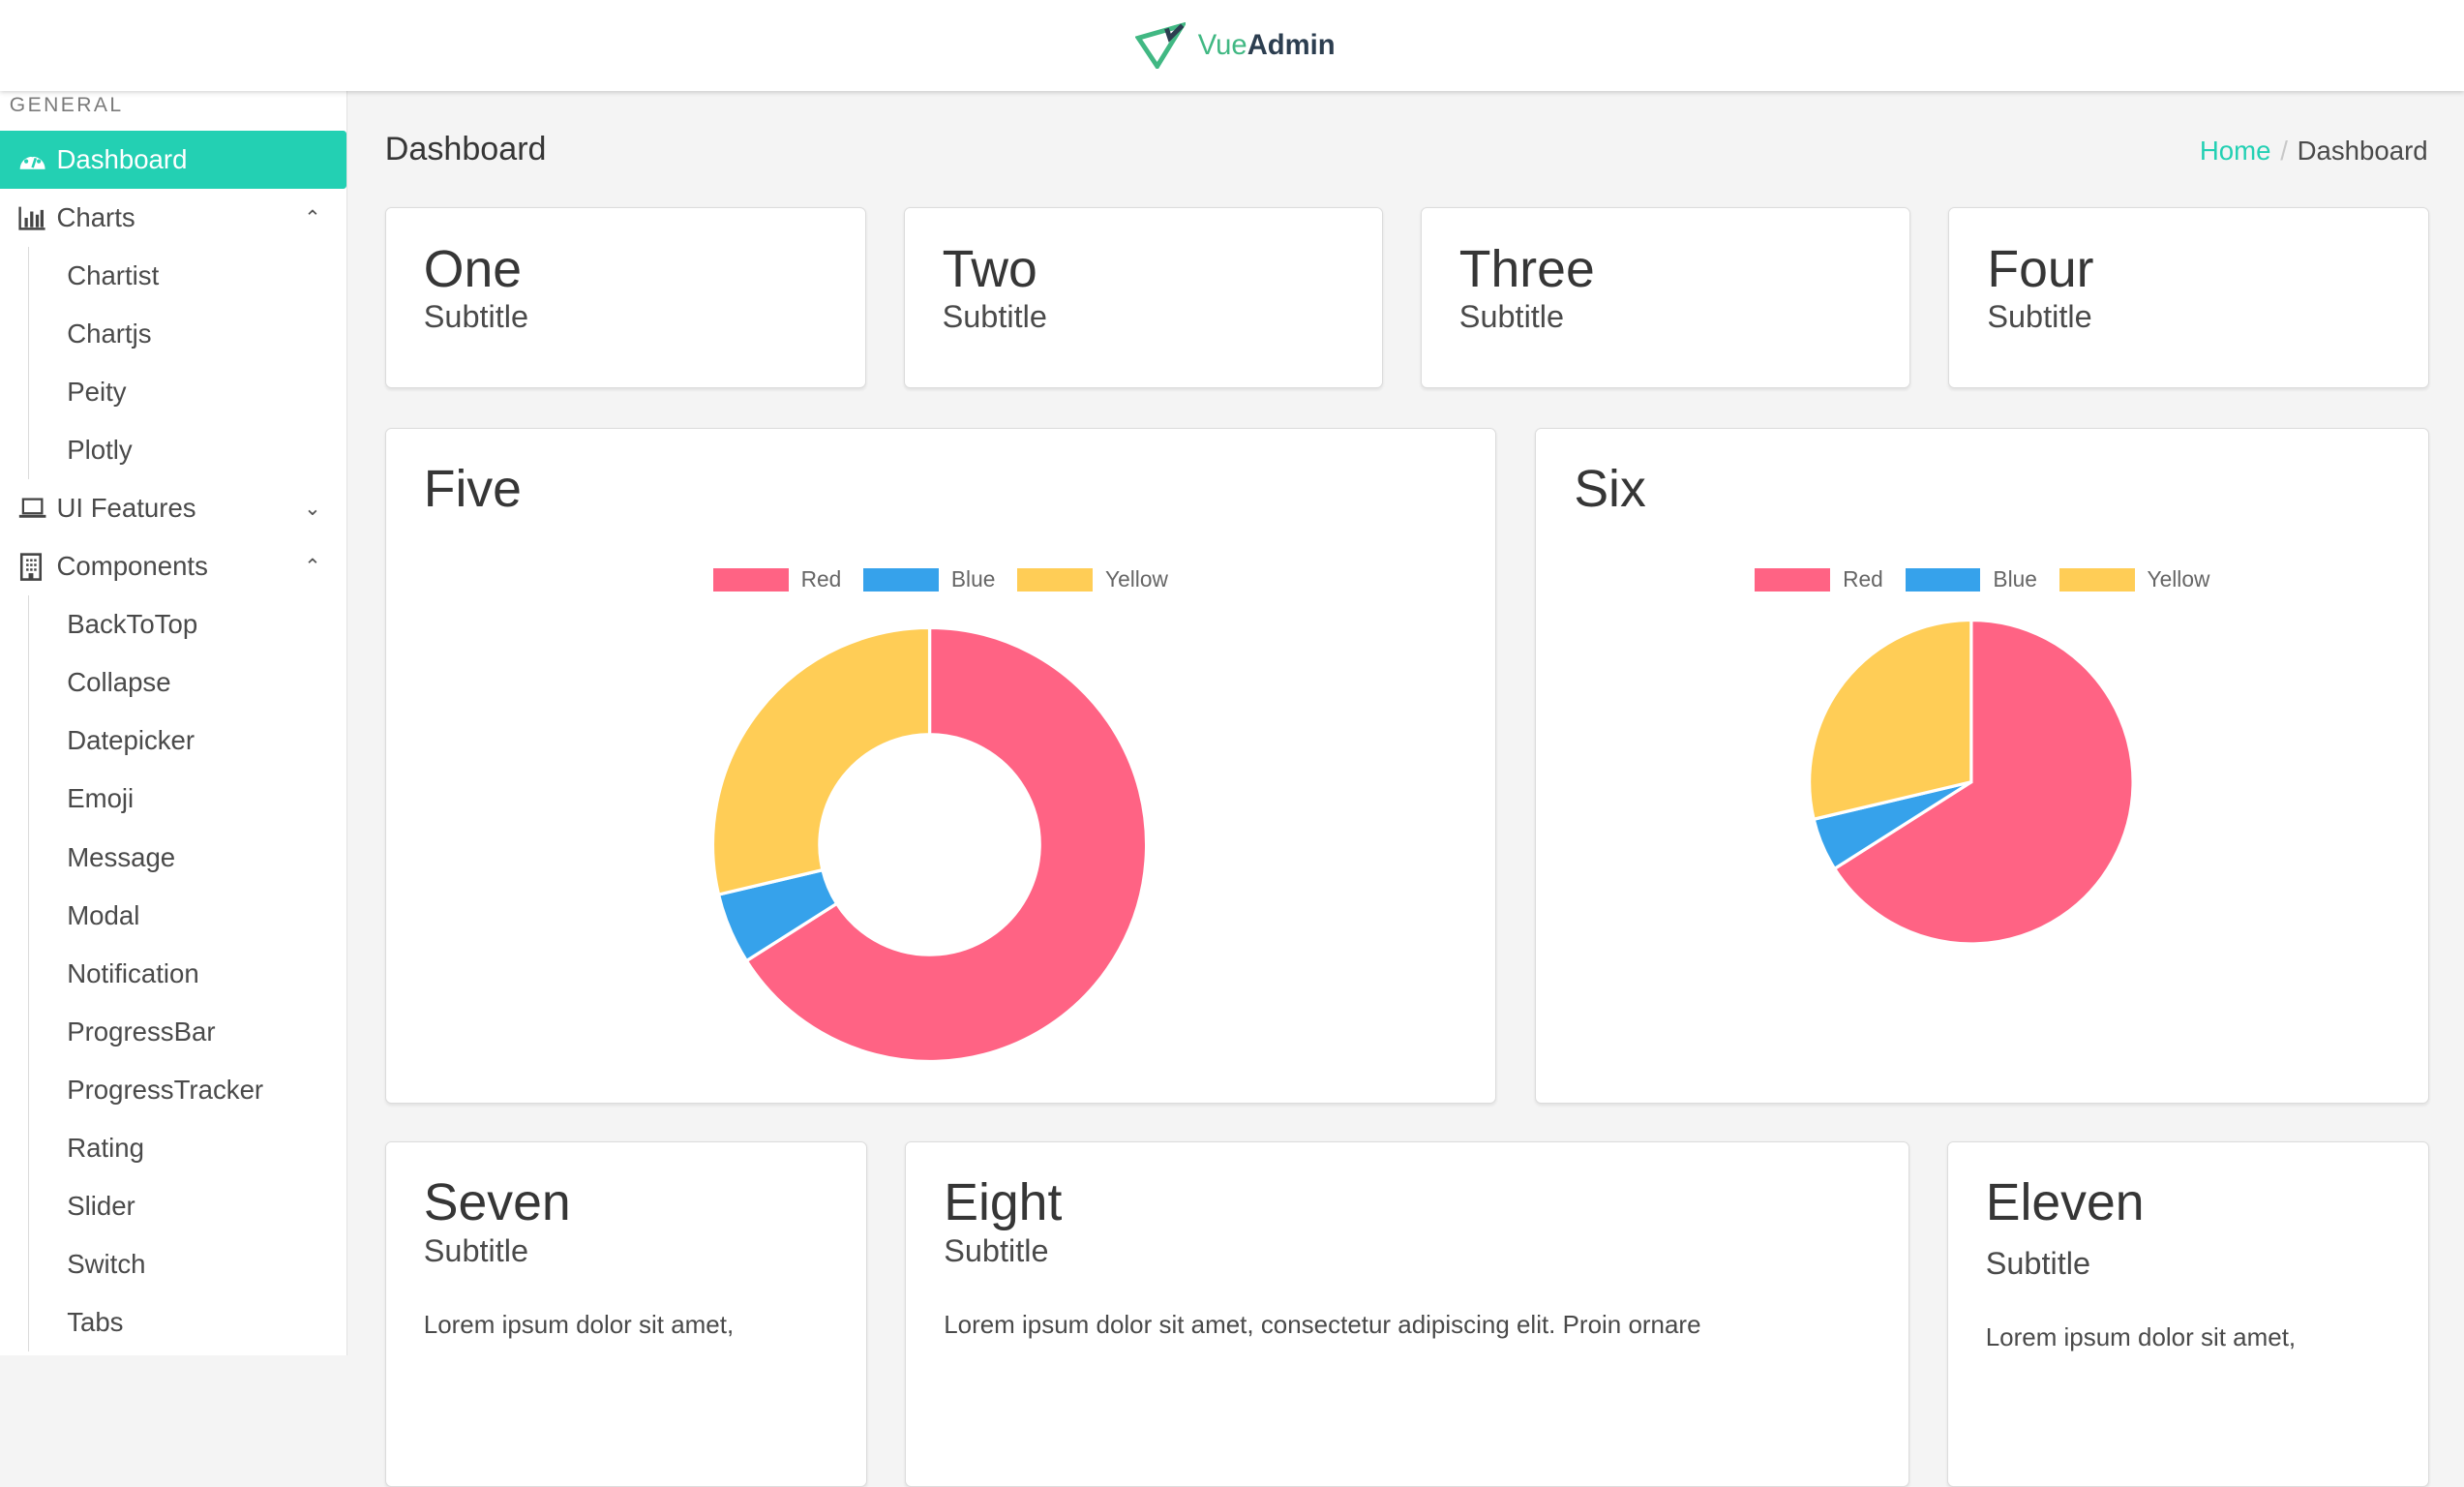  I want to click on sidebar-subitem-chartjs: Chartjs, so click(109, 334).